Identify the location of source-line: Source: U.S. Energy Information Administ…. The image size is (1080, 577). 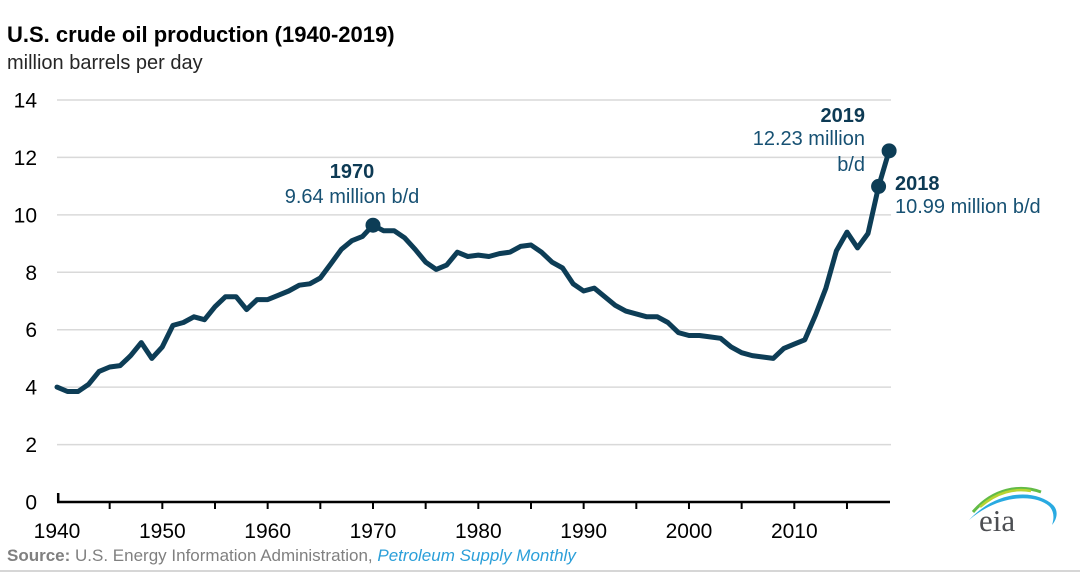
(291, 556).